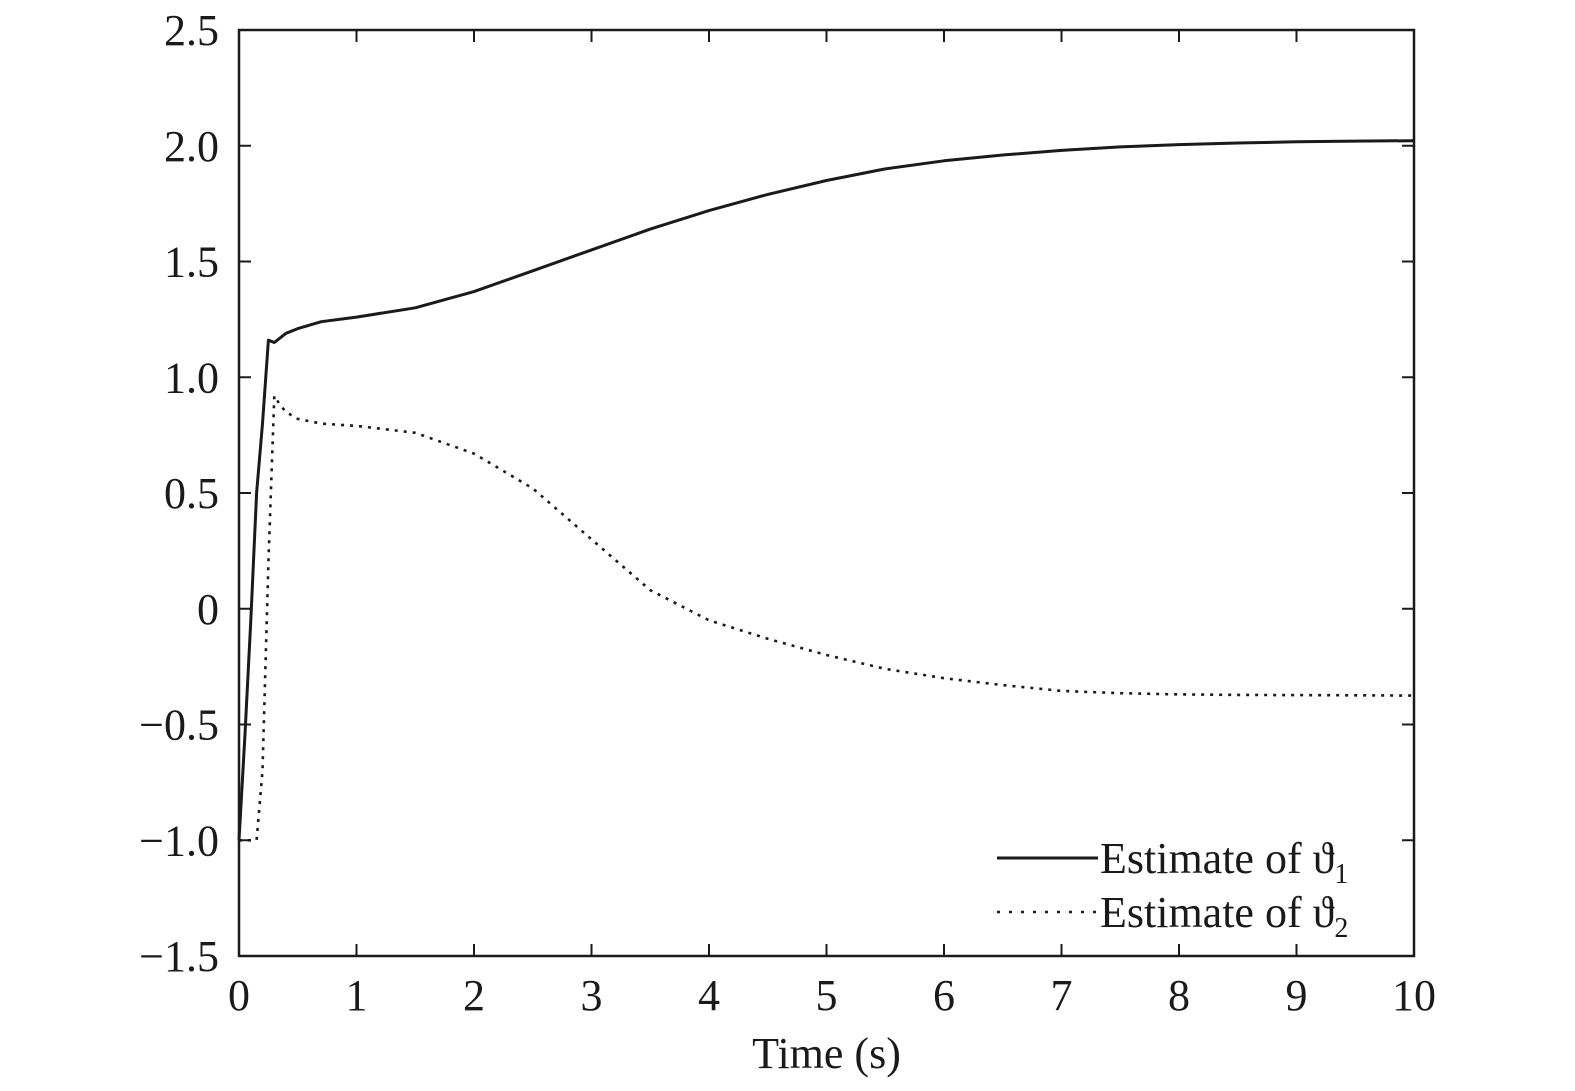 The image size is (1575, 1091). What do you see at coordinates (179, 840) in the screenshot?
I see `y-tick-label: −1.0` at bounding box center [179, 840].